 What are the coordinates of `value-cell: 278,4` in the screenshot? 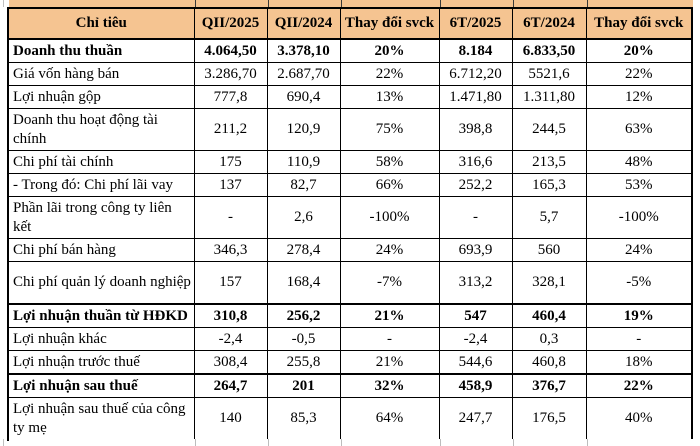 It's located at (303, 250).